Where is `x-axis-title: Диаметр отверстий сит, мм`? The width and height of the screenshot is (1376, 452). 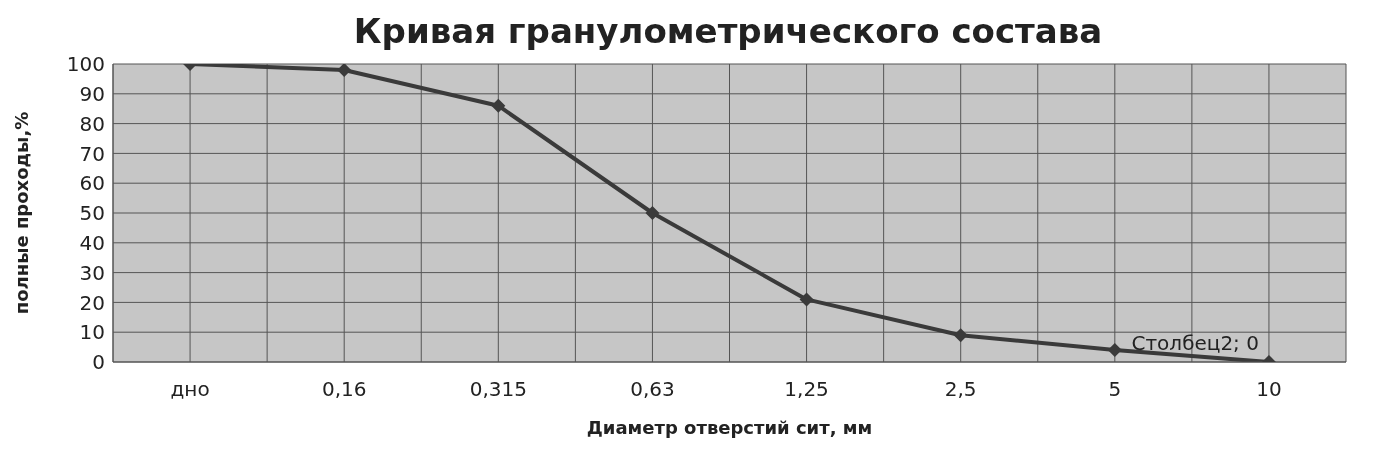
x-axis-title: Диаметр отверстий сит, мм is located at coordinates (729, 427).